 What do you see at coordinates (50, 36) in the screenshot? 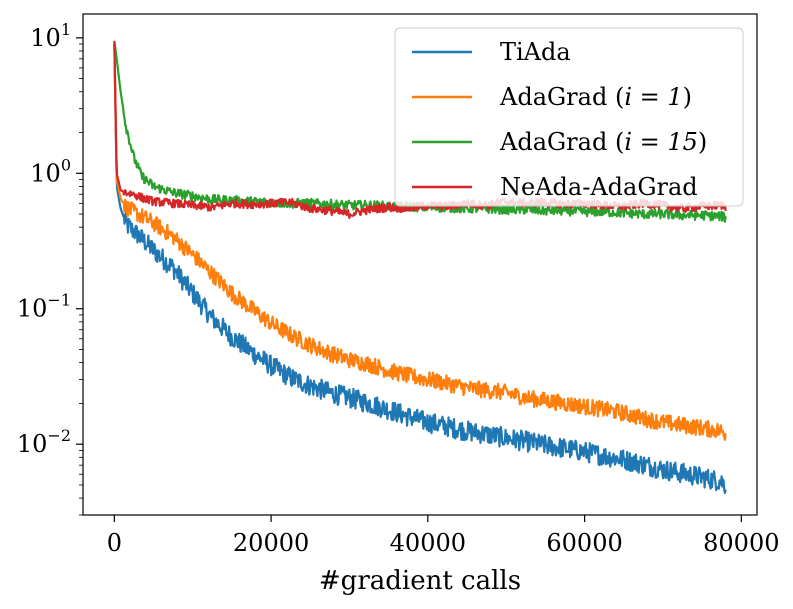
I see `y-tick-label: 10¹` at bounding box center [50, 36].